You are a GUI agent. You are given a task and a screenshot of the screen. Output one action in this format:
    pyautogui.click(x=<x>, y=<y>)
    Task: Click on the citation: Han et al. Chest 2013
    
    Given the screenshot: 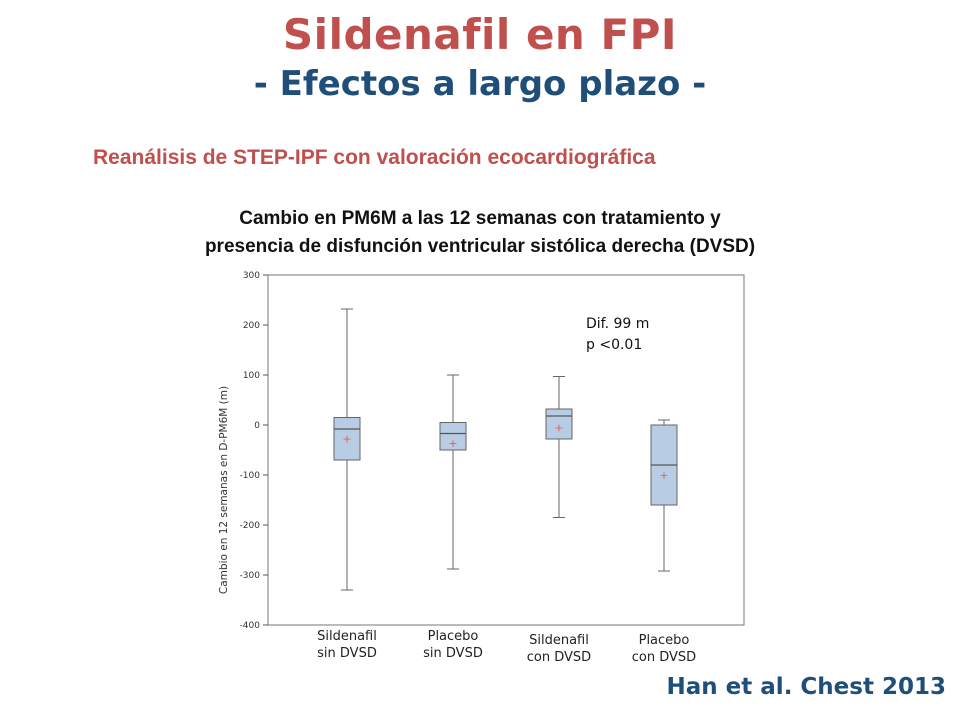 What is the action you would take?
    pyautogui.click(x=806, y=687)
    